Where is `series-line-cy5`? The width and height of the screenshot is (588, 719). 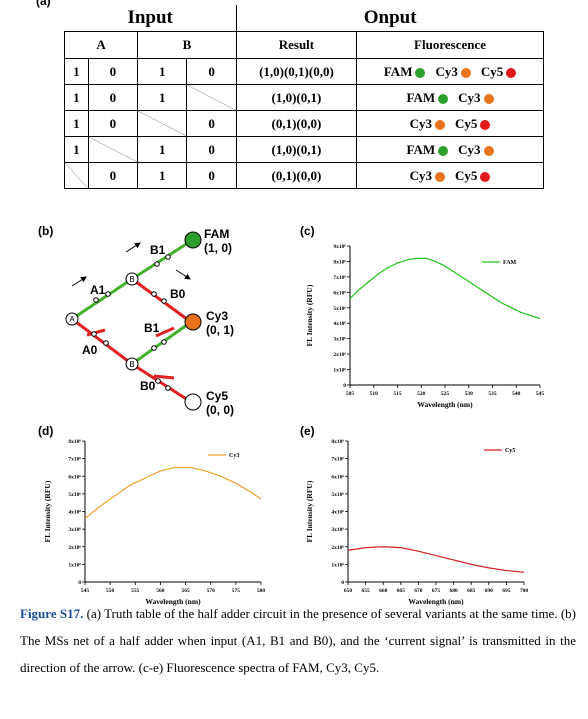 series-line-cy5 is located at coordinates (436, 559).